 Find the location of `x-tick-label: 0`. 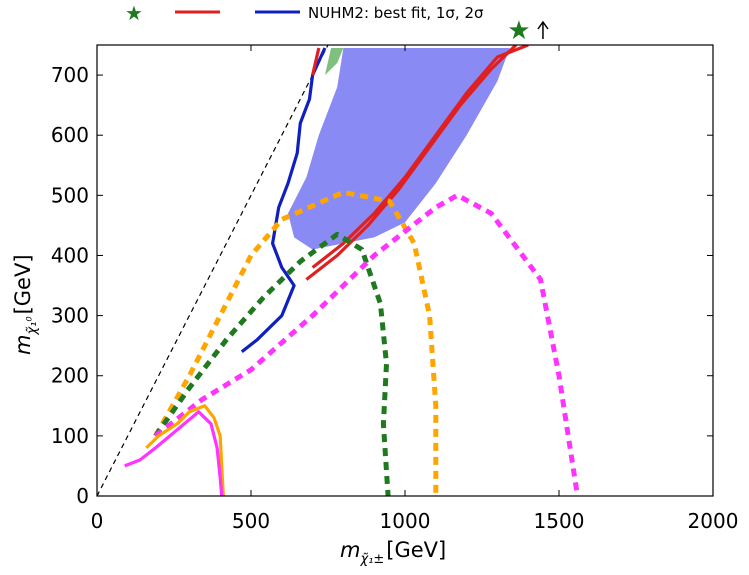

x-tick-label: 0 is located at coordinates (97, 521).